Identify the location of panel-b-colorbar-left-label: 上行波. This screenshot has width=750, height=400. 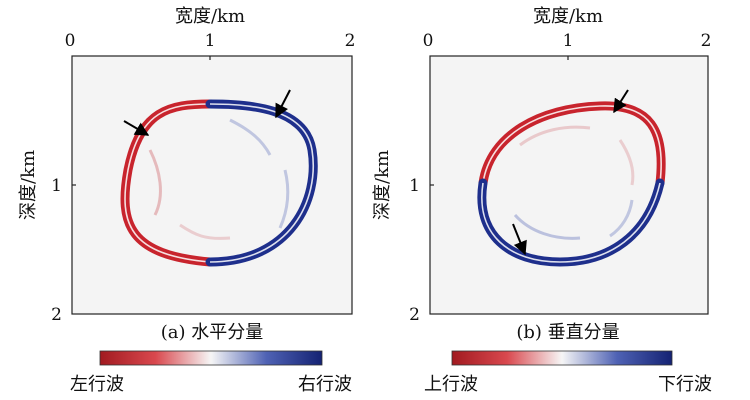
(451, 384).